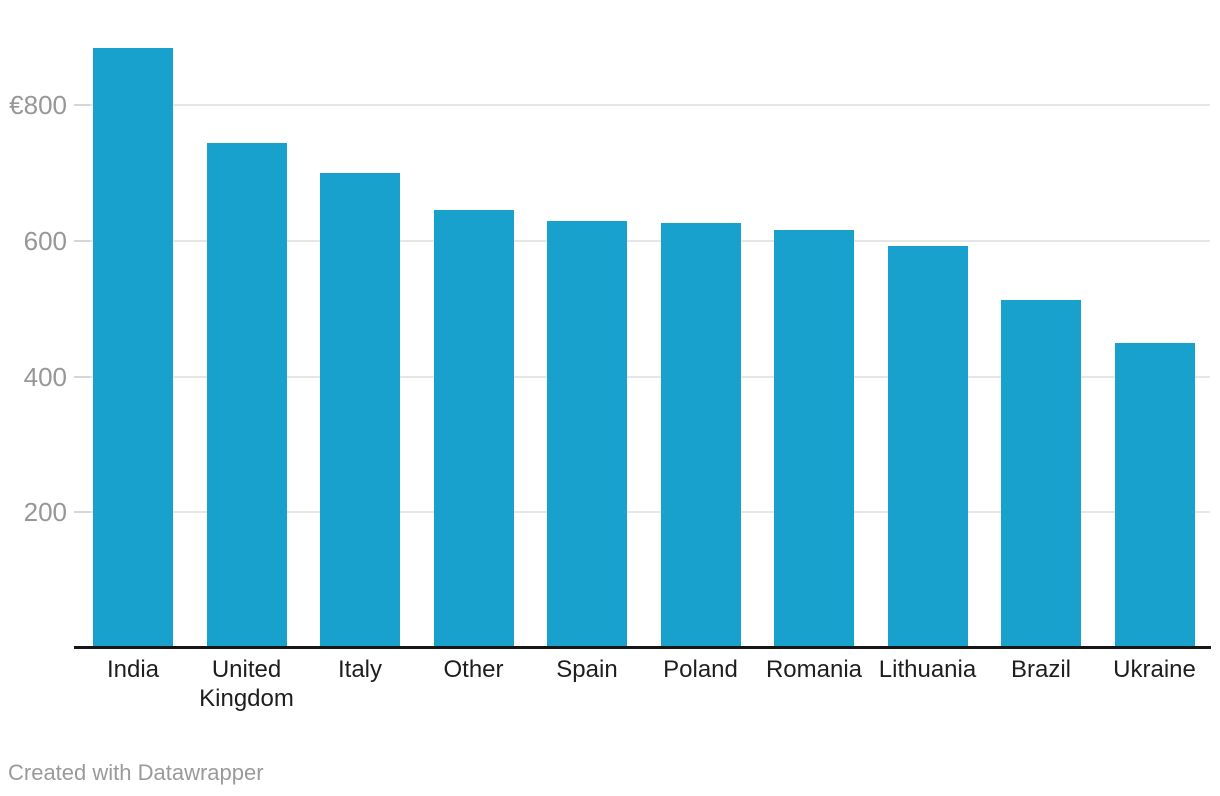  What do you see at coordinates (133, 669) in the screenshot?
I see `x-axis-label-india: India` at bounding box center [133, 669].